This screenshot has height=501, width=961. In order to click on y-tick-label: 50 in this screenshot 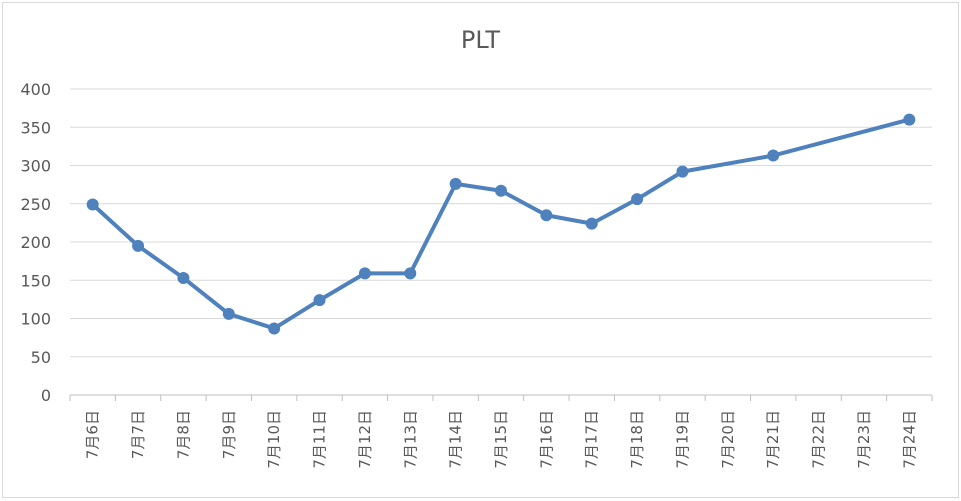, I will do `click(41, 357)`.